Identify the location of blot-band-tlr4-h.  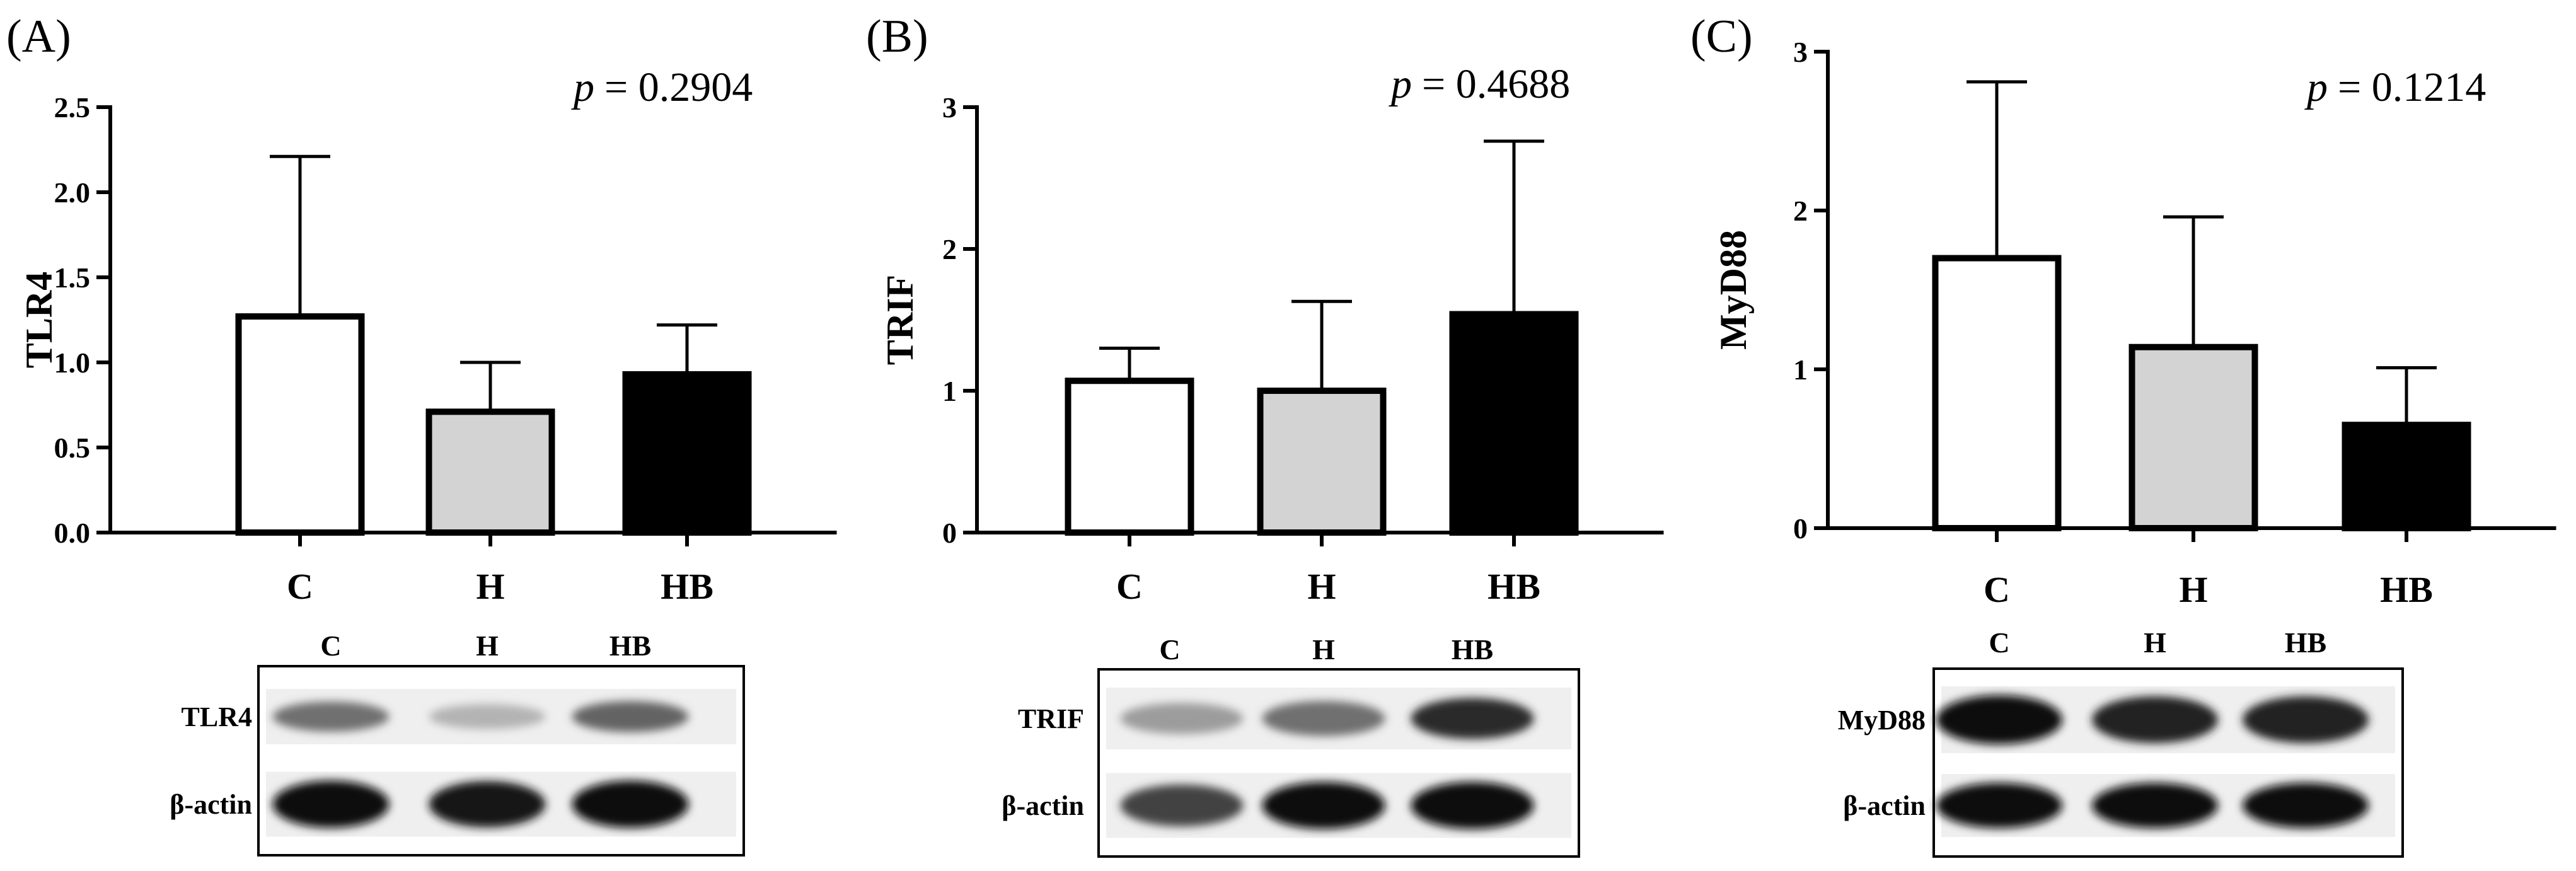
(487, 716).